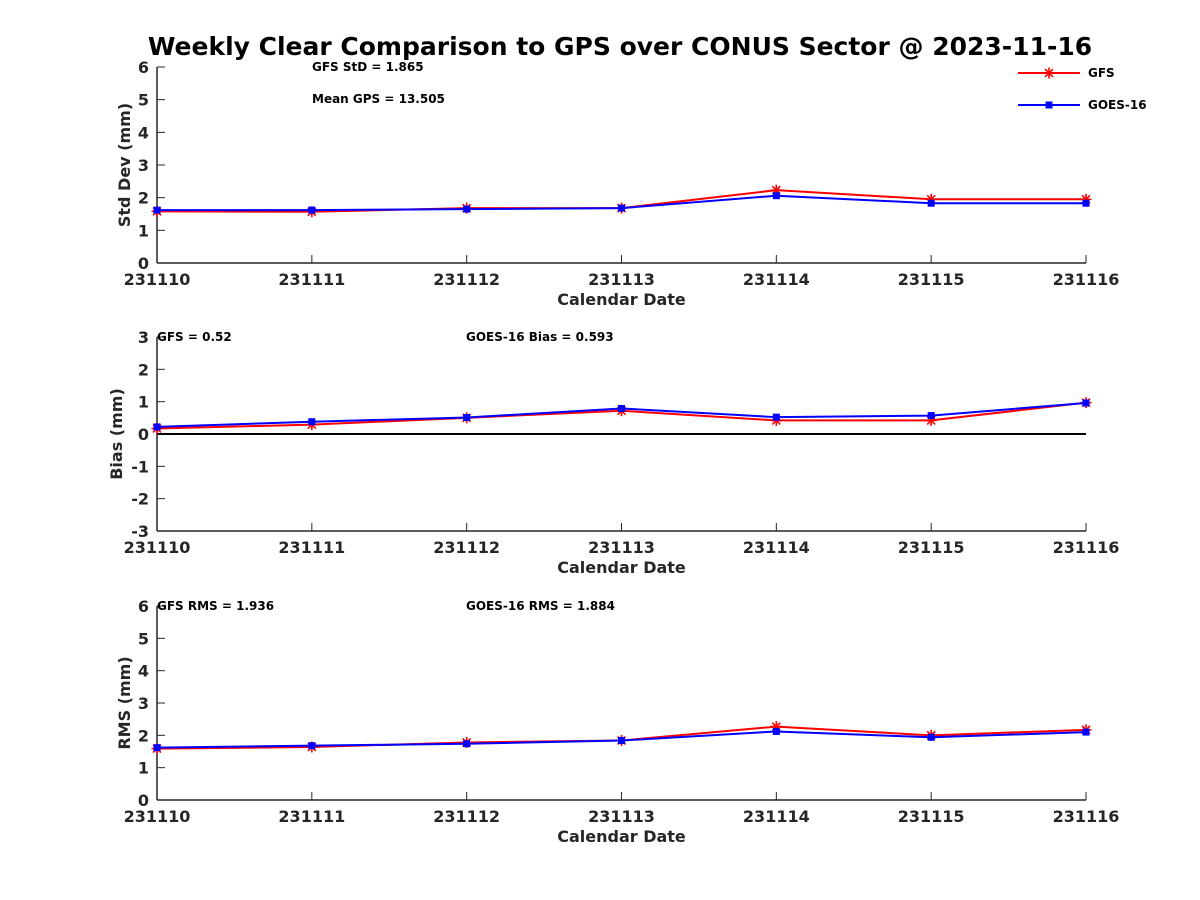  I want to click on legend-label: GFS, so click(1101, 73).